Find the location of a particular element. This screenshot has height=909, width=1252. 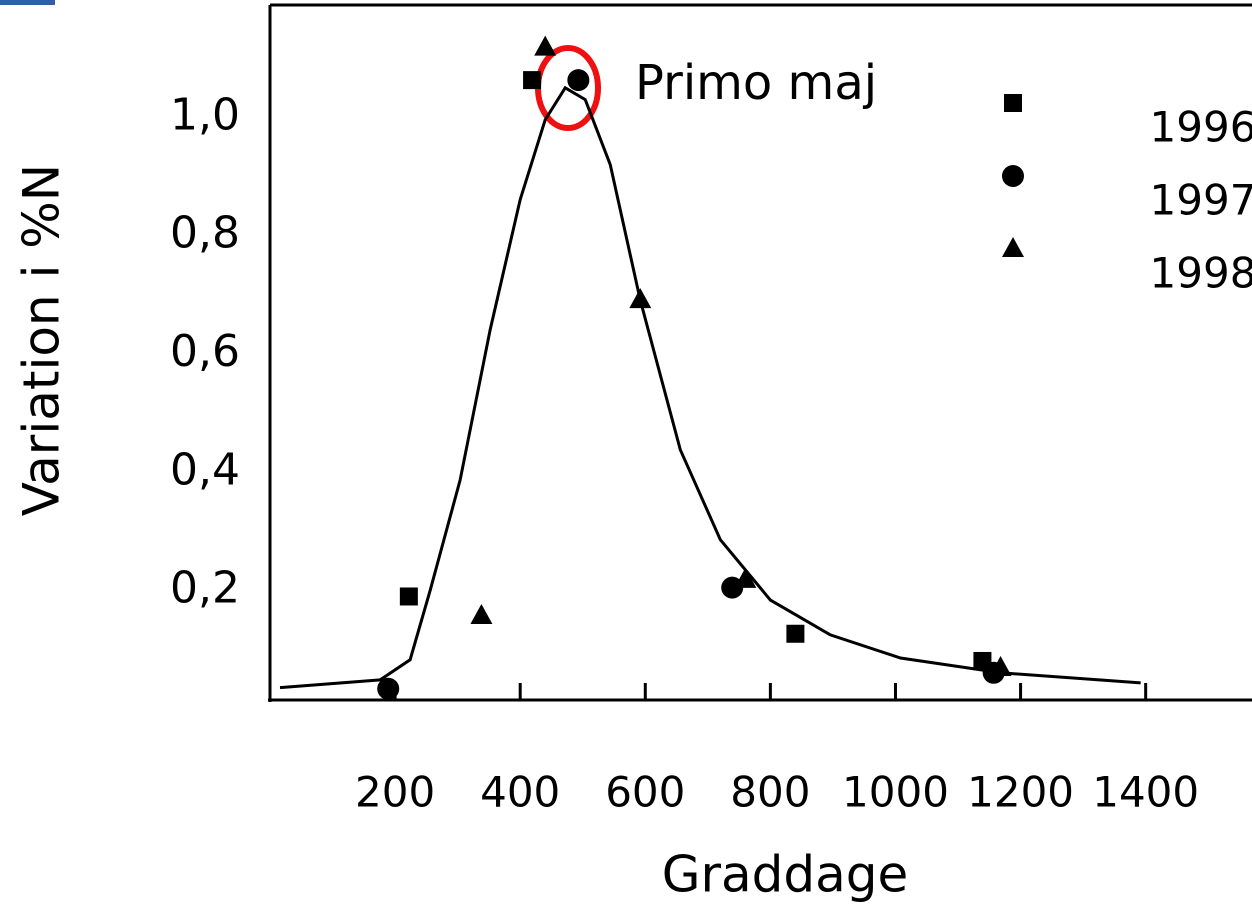

x-axis-label: Graddage is located at coordinates (785, 875).